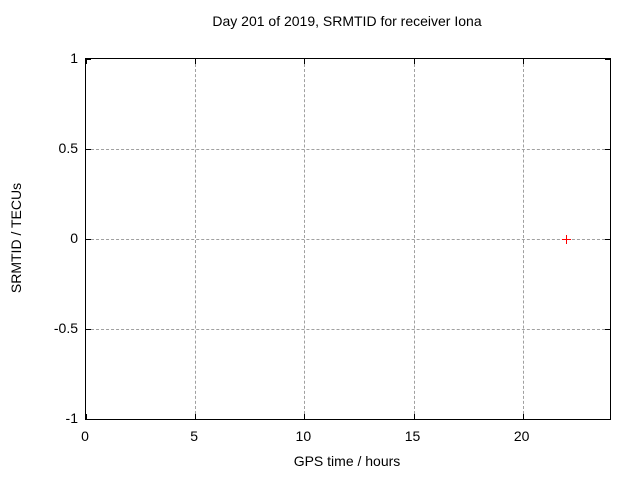 The width and height of the screenshot is (640, 480). I want to click on y-tick-label: 1, so click(74, 58).